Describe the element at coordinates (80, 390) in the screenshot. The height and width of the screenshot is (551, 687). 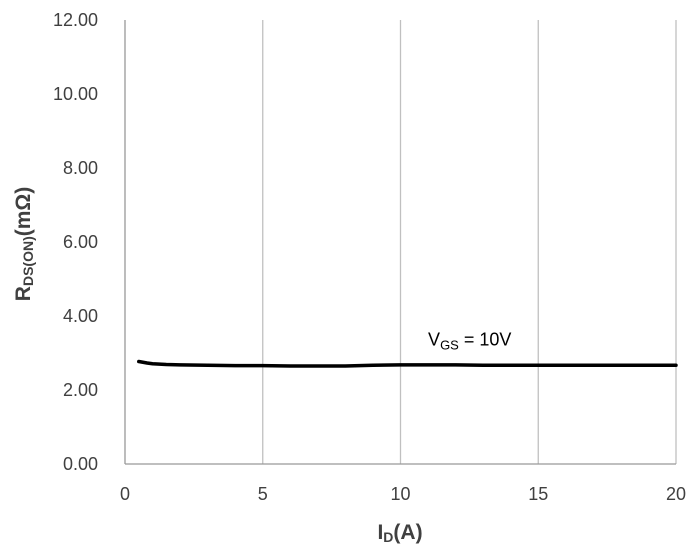
I see `y-tick-label-2.00: 2.00` at that location.